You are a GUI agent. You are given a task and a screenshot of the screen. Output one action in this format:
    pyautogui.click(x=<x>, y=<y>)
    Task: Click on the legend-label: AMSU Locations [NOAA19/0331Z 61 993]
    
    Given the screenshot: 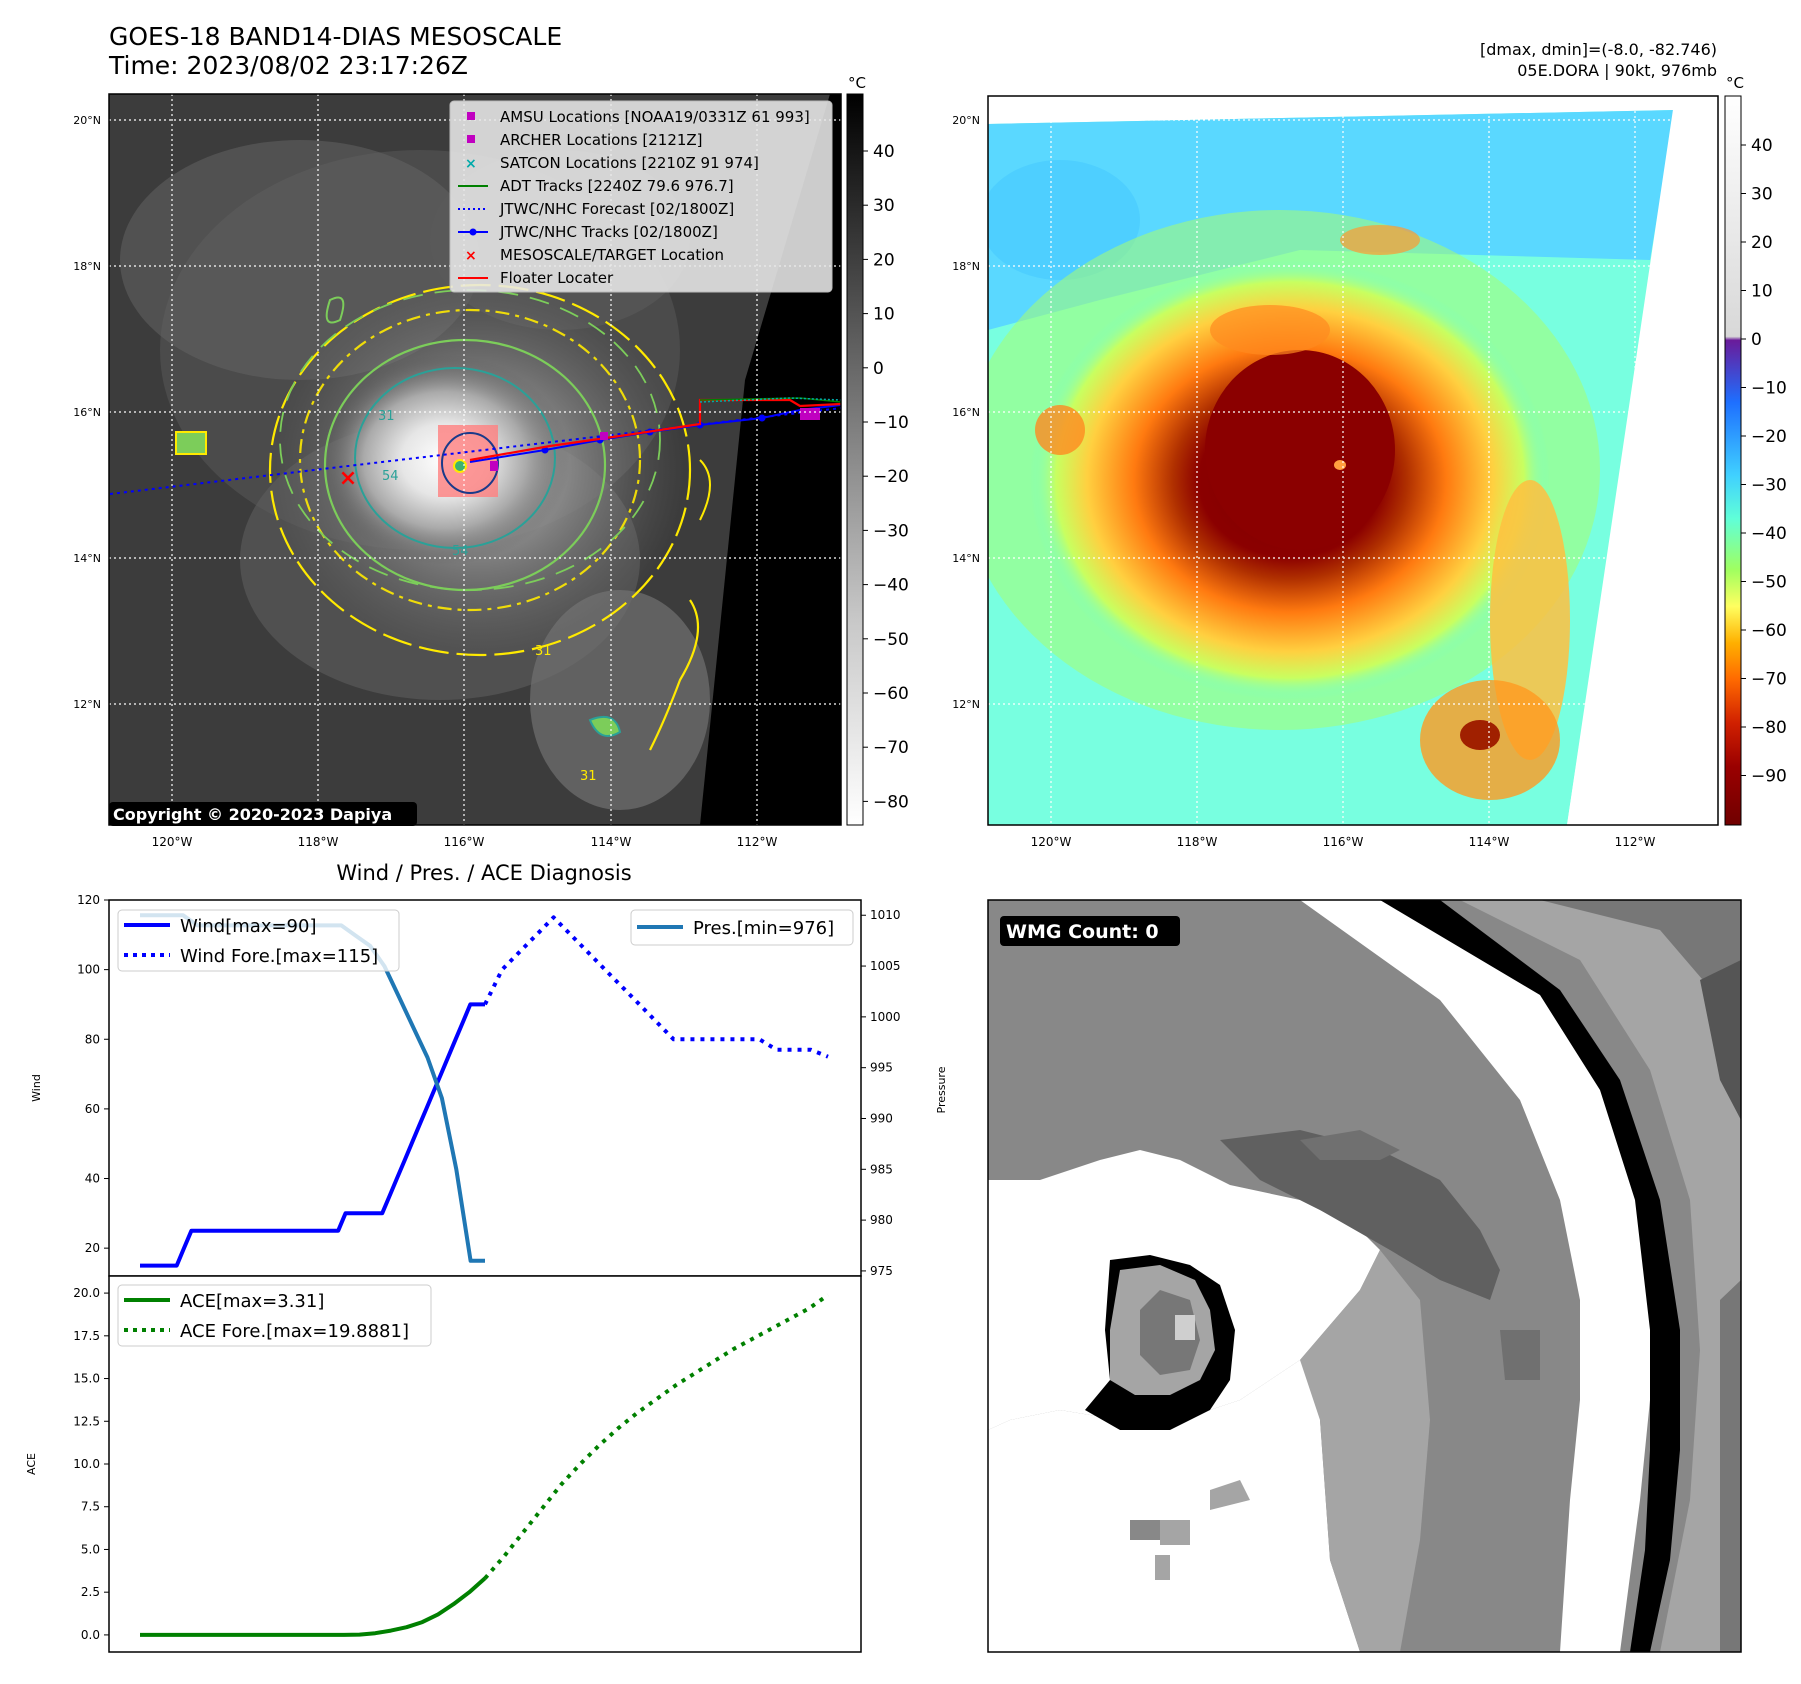 What is the action you would take?
    pyautogui.click(x=655, y=117)
    